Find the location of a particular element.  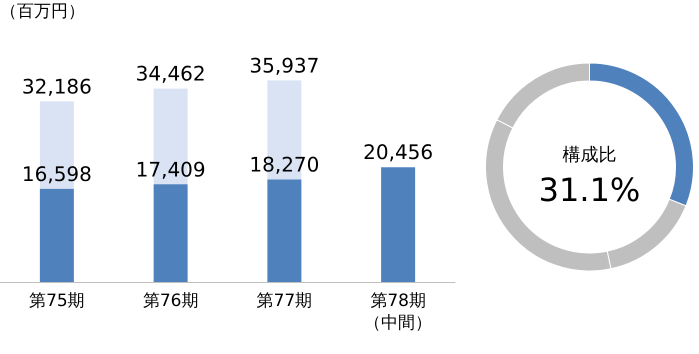

total-label: 35,937 is located at coordinates (284, 65).